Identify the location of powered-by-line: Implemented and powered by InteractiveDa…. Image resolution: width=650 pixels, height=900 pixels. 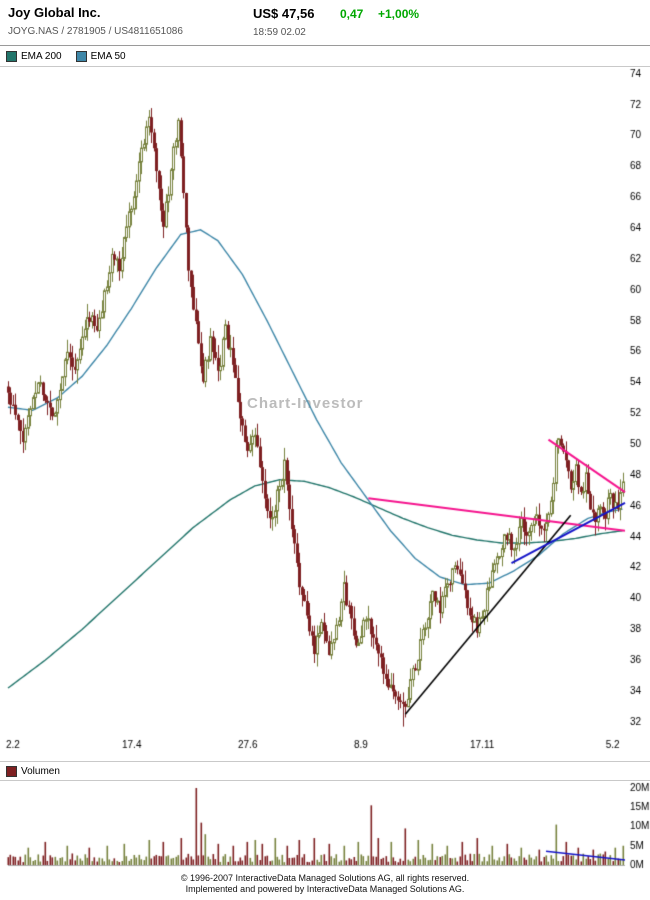
(325, 889).